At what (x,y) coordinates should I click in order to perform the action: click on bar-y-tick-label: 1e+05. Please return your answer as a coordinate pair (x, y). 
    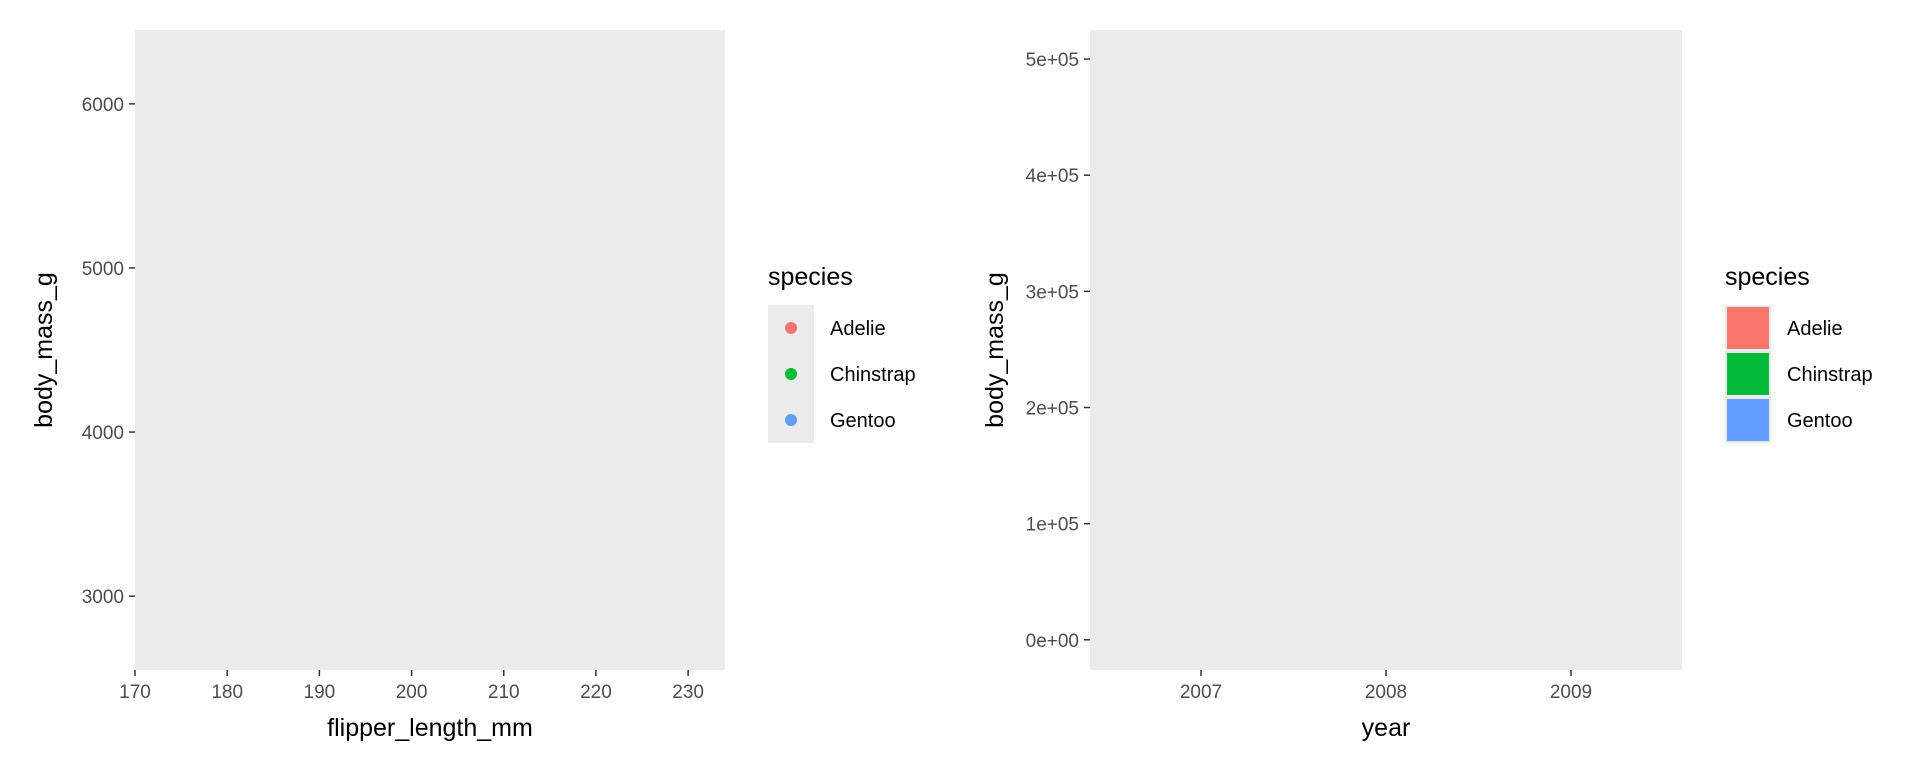
    Looking at the image, I should click on (1052, 525).